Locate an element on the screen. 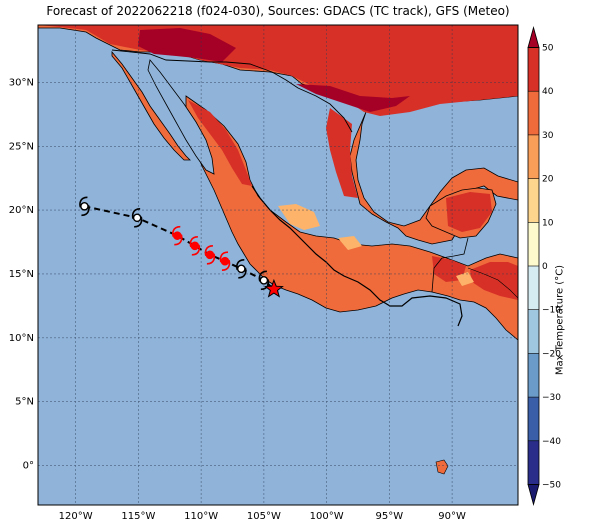  heat-zone-central-america is located at coordinates (494, 281).